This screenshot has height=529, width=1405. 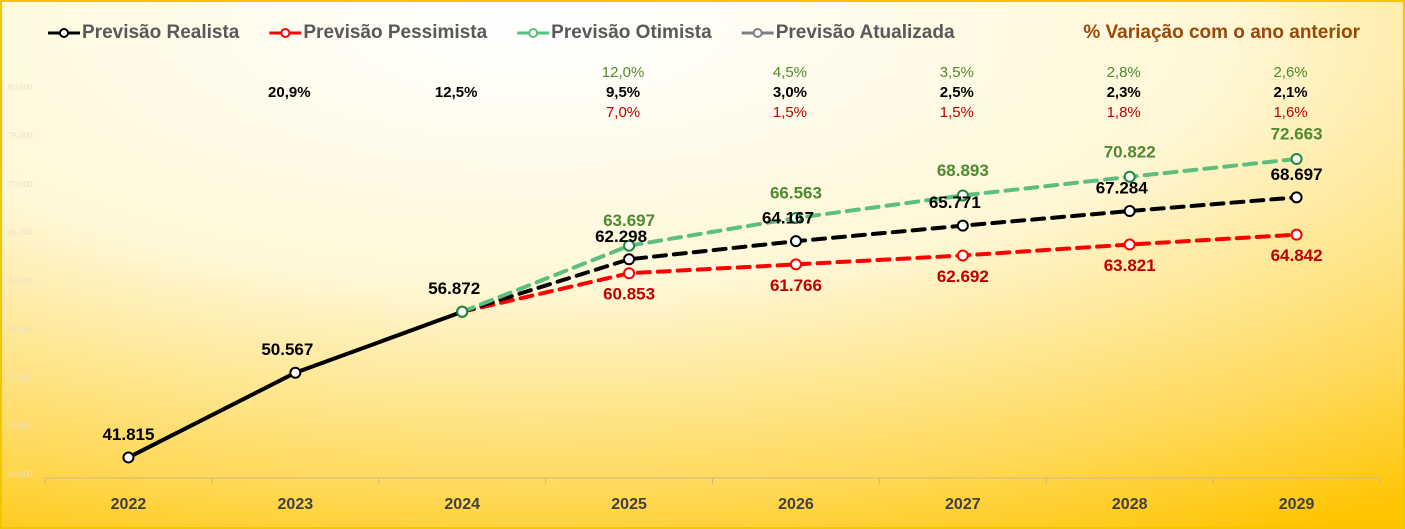 I want to click on data-label: 61.766, so click(x=796, y=285).